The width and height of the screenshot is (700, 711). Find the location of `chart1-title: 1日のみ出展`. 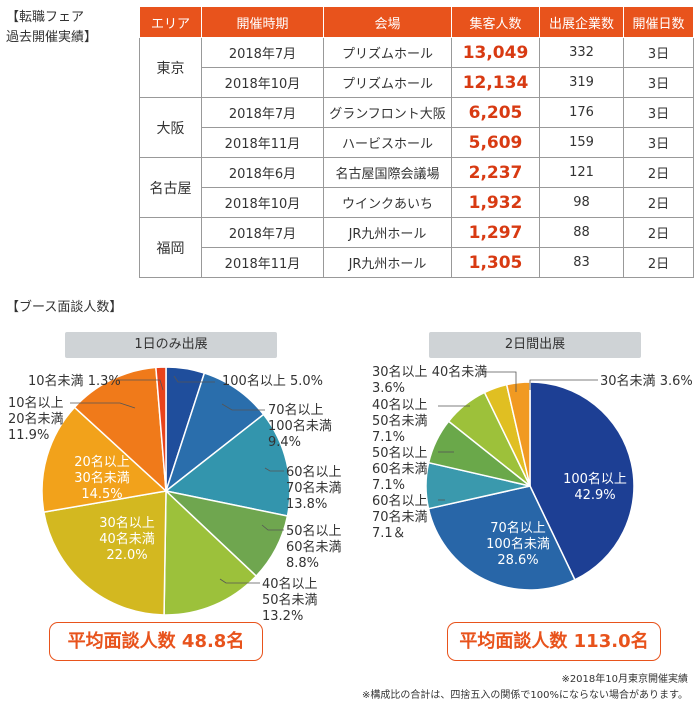

chart1-title: 1日のみ出展 is located at coordinates (171, 345).